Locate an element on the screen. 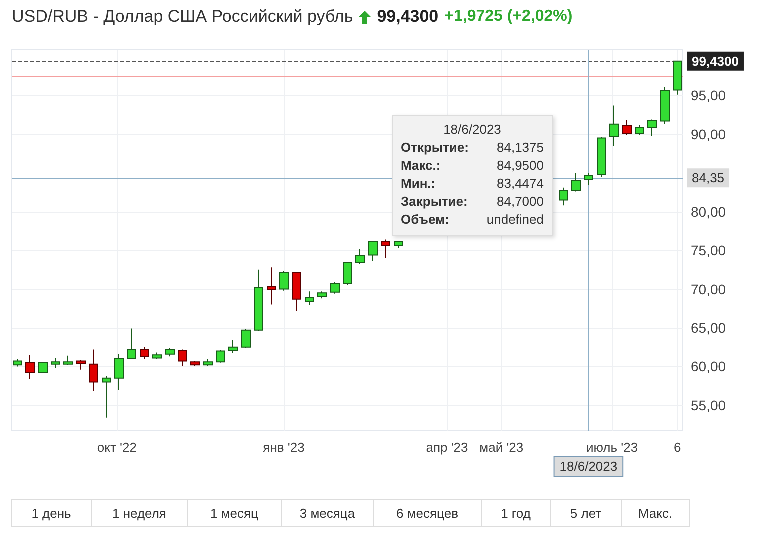  text: 1 год is located at coordinates (516, 513).